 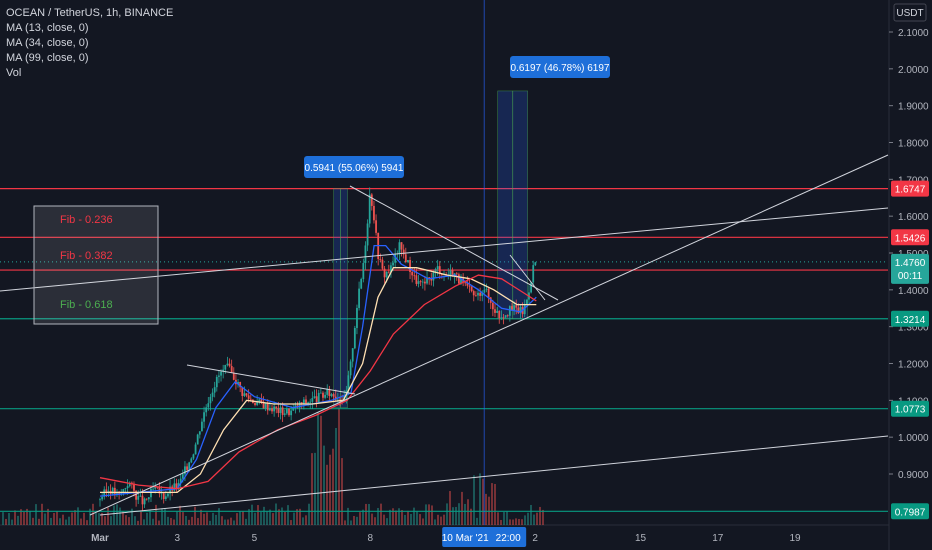 I want to click on currency-label: USDT, so click(x=909, y=13).